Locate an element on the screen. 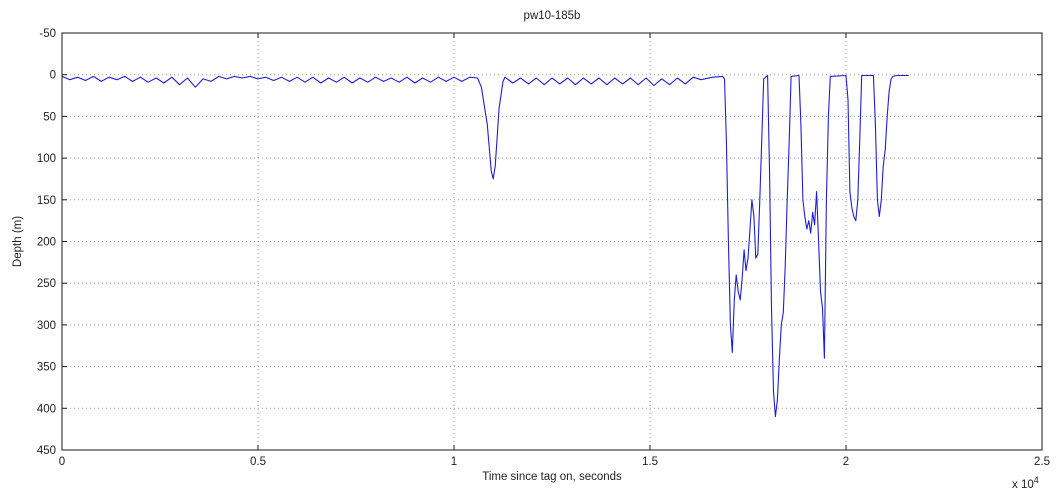 The width and height of the screenshot is (1057, 493). chart-title: pw10-185b is located at coordinates (552, 16).